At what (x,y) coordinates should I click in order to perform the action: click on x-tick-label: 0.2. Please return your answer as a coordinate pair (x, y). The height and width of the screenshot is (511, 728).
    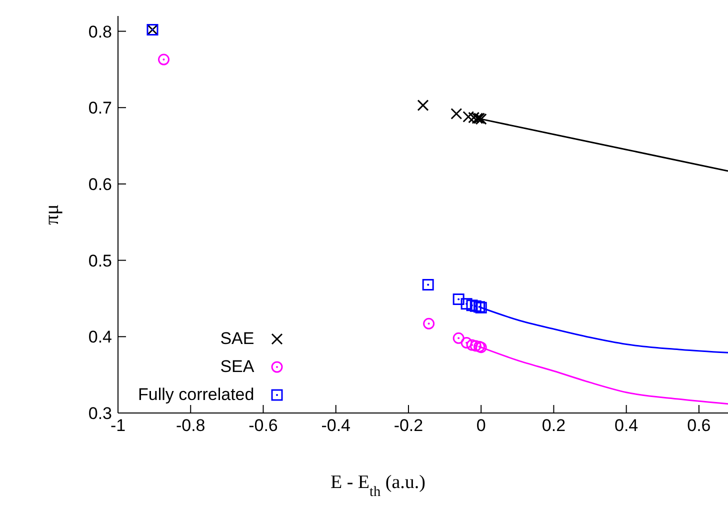
    Looking at the image, I should click on (554, 426).